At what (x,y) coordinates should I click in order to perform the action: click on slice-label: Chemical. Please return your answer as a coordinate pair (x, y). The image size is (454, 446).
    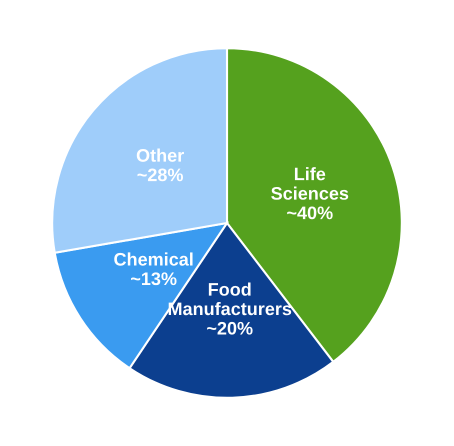
    Looking at the image, I should click on (153, 259).